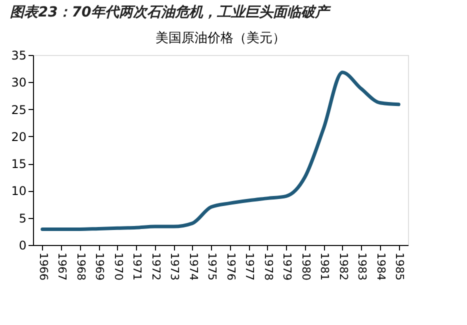 The height and width of the screenshot is (325, 467). Describe the element at coordinates (343, 266) in the screenshot. I see `x-tick-label: 1982` at that location.